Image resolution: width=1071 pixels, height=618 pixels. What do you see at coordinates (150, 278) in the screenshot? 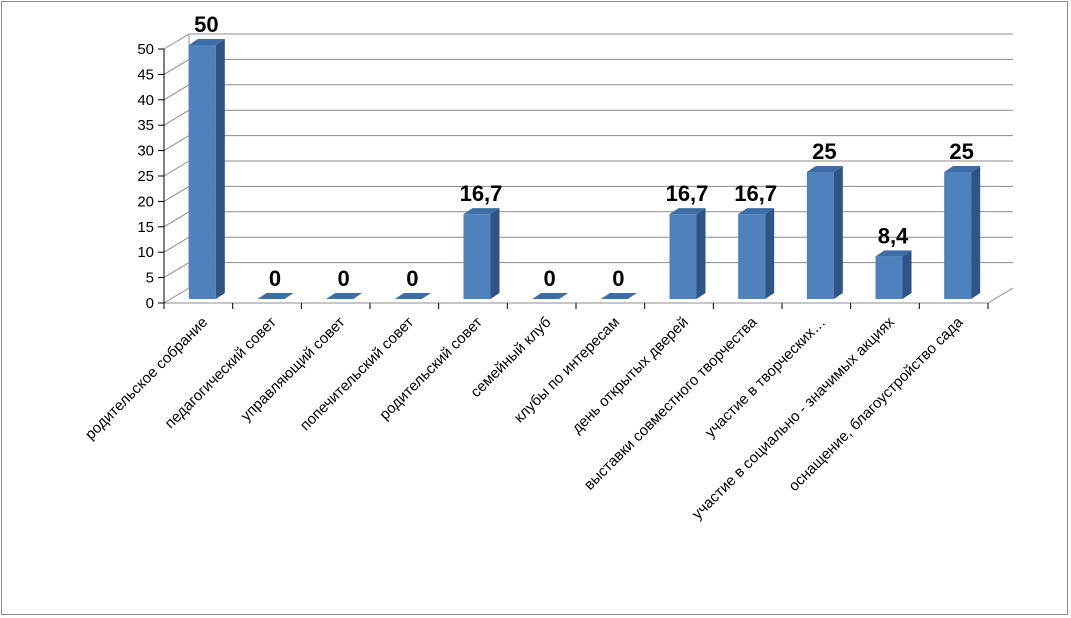
I see `y-tick-label: 5` at bounding box center [150, 278].